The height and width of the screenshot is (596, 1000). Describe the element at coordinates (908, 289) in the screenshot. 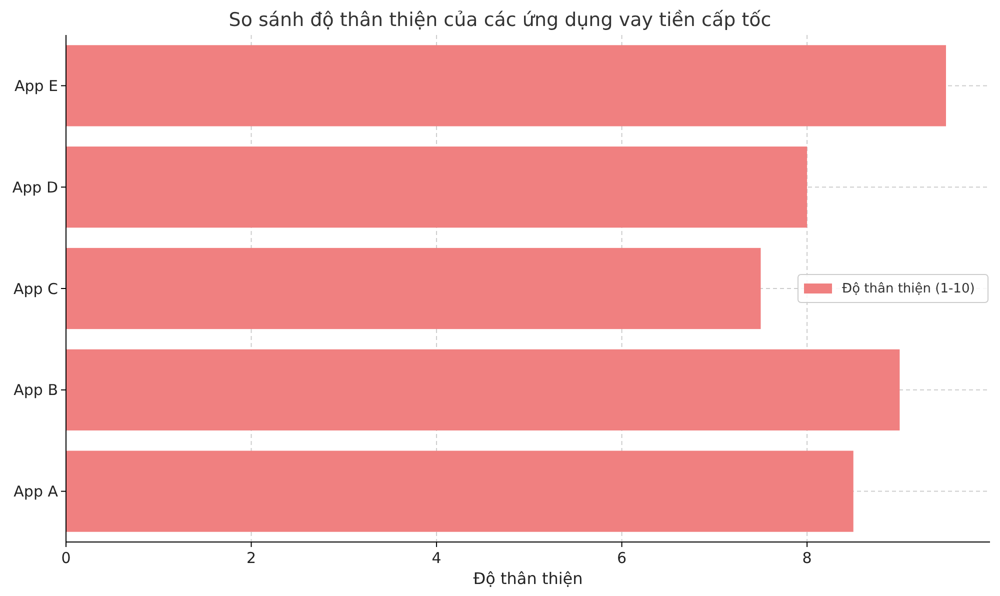

I see `legend-label: Độ thân thiện (1-10)` at that location.